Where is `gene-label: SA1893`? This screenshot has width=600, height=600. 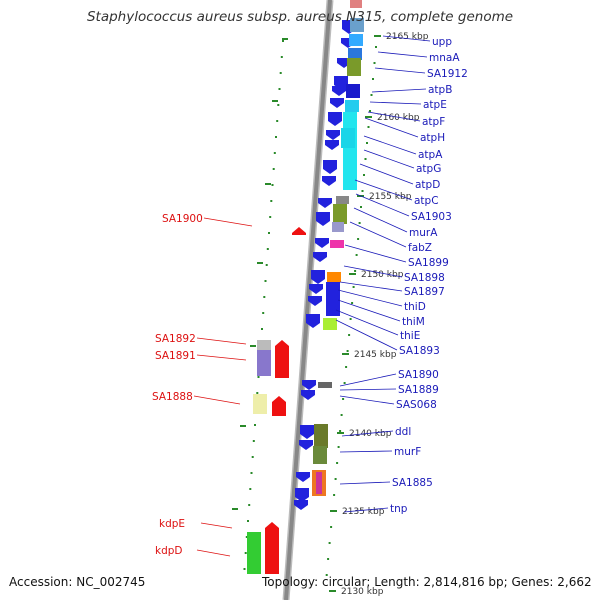
gene-label: SA1893 is located at coordinates (419, 351).